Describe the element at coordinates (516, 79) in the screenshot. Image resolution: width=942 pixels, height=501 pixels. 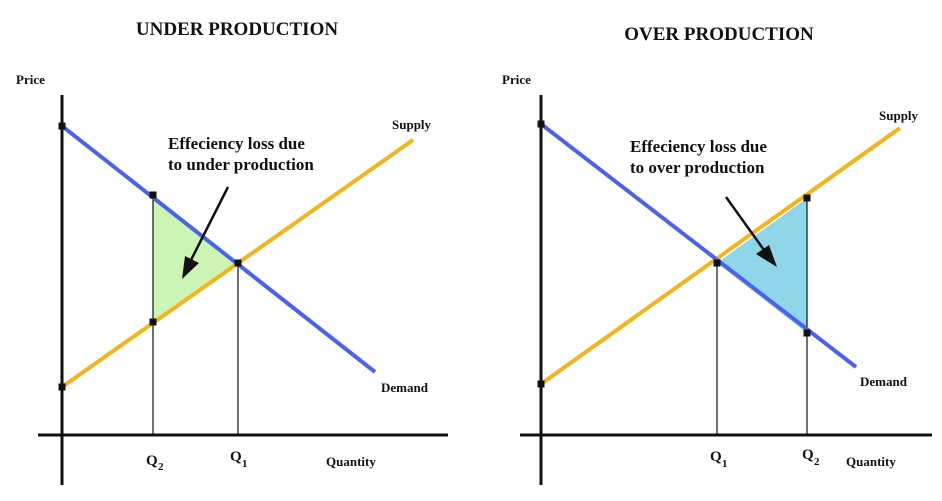
I see `over-price-label: Price` at that location.